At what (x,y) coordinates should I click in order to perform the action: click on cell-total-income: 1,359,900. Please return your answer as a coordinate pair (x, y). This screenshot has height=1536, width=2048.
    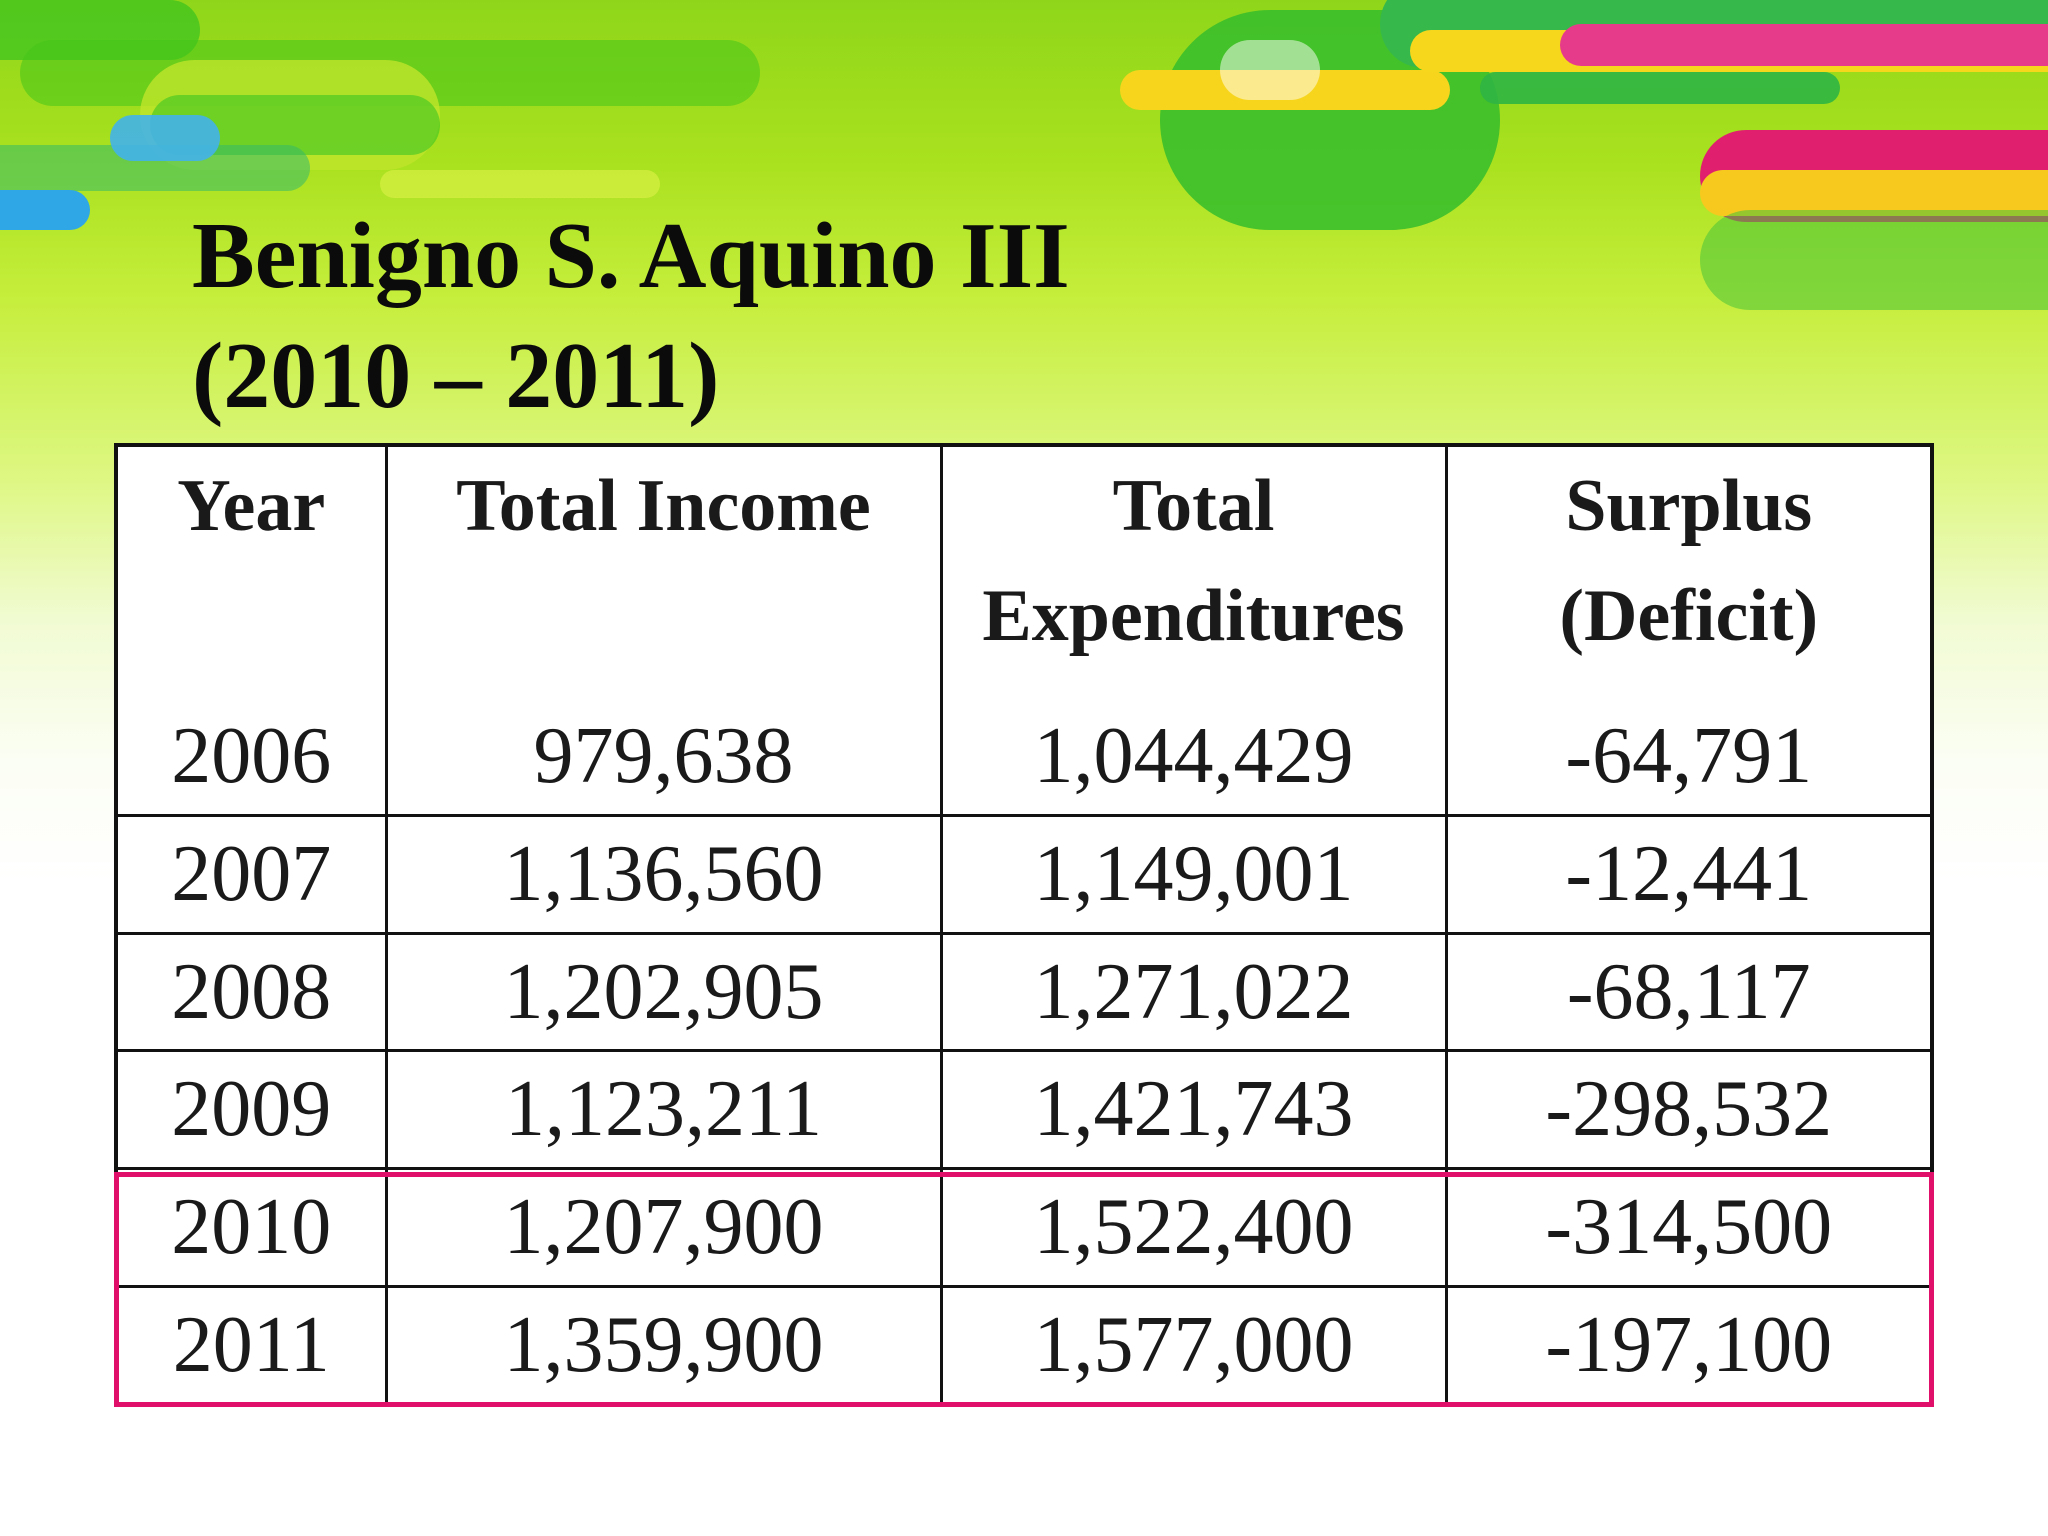
    Looking at the image, I should click on (663, 1344).